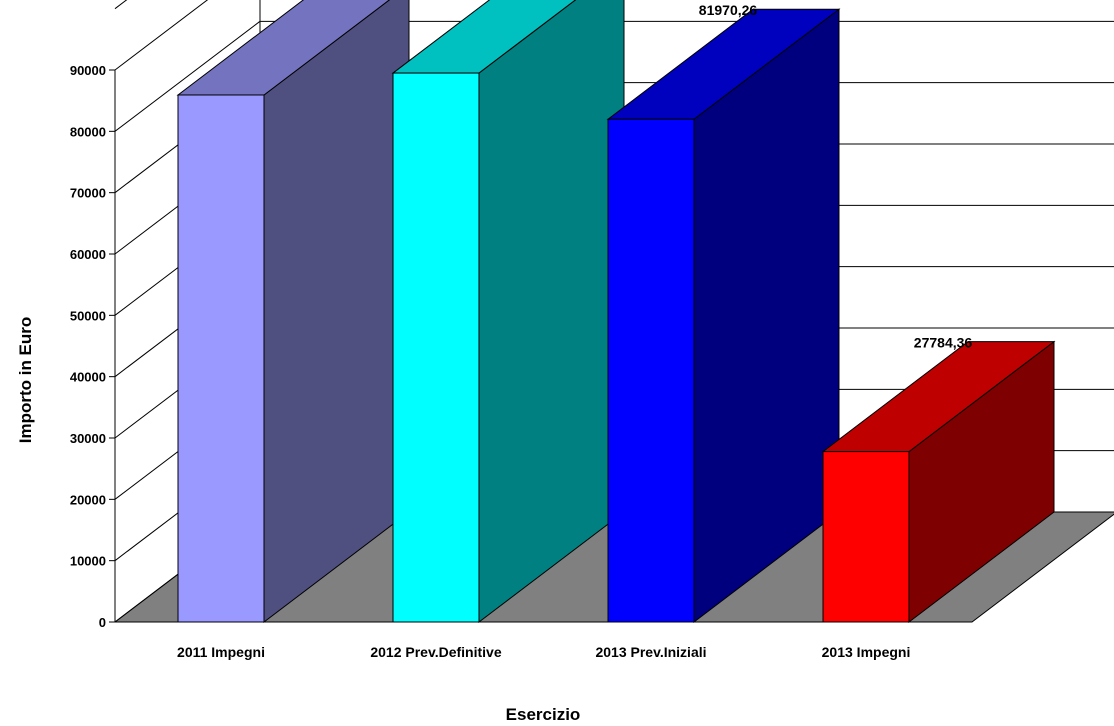  I want to click on x-tick-label: 2011 Impegni, so click(221, 652).